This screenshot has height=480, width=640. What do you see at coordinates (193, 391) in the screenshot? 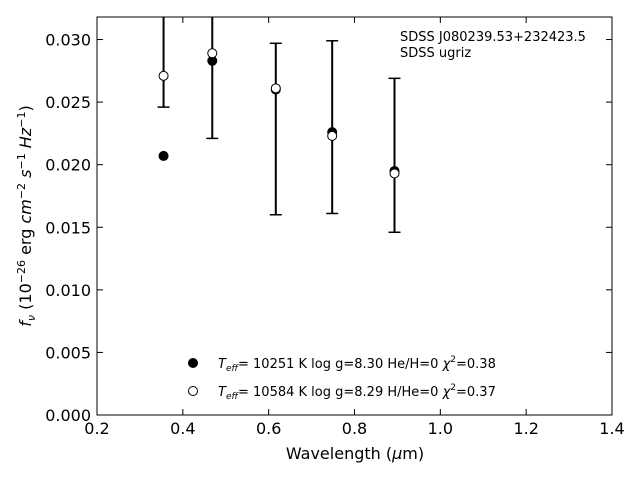
I see `legend-marker-open` at bounding box center [193, 391].